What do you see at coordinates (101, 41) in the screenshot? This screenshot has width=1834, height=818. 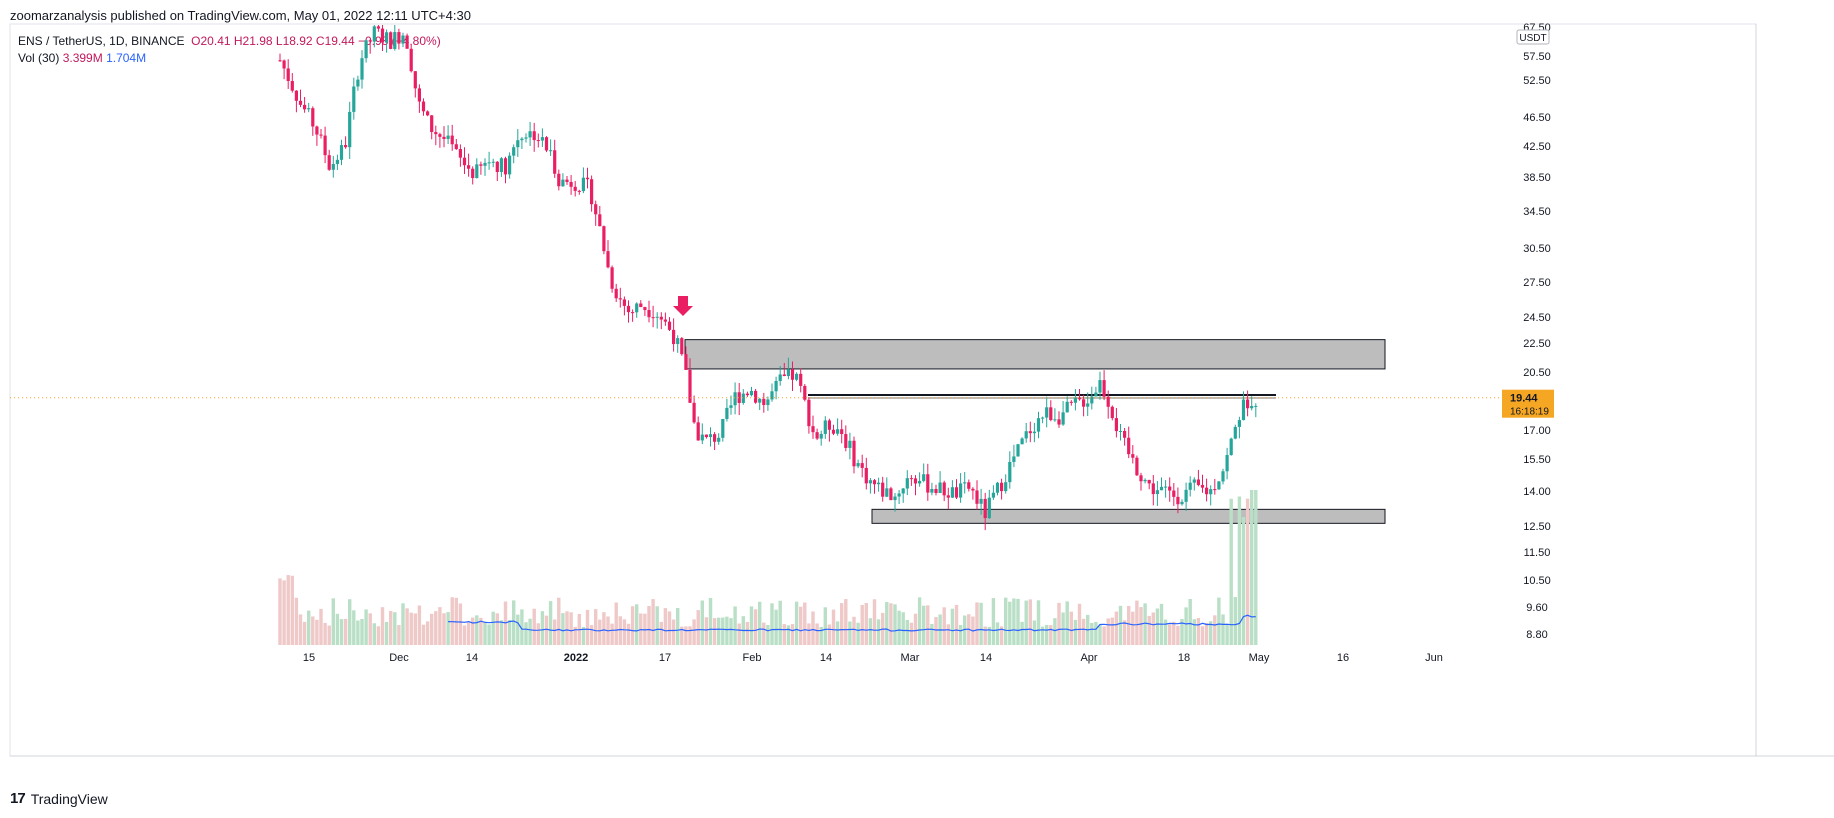 I see `symbol-label: ENS / TetherUS, 1D, BINANCE` at bounding box center [101, 41].